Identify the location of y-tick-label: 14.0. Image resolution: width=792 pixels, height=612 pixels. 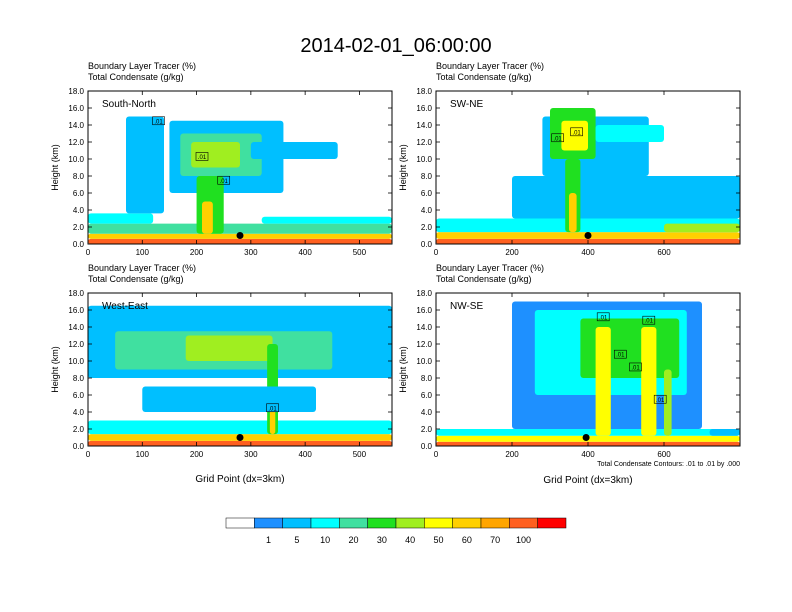
(76, 125).